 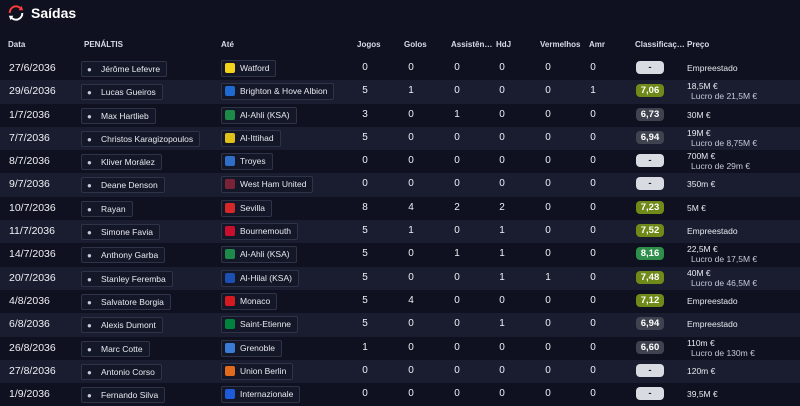 I want to click on price-value: Empreestado, so click(x=712, y=231).